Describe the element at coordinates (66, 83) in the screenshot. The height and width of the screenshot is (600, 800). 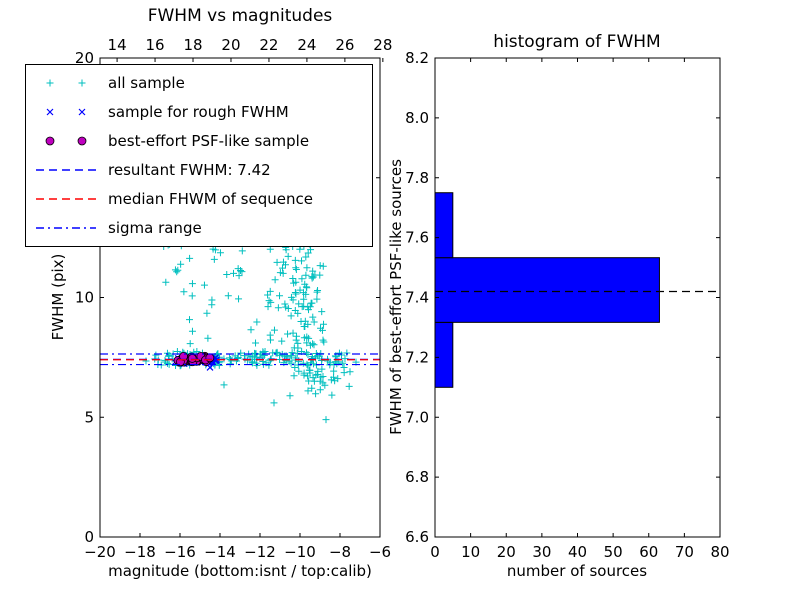
I see `legend-plus-marker` at that location.